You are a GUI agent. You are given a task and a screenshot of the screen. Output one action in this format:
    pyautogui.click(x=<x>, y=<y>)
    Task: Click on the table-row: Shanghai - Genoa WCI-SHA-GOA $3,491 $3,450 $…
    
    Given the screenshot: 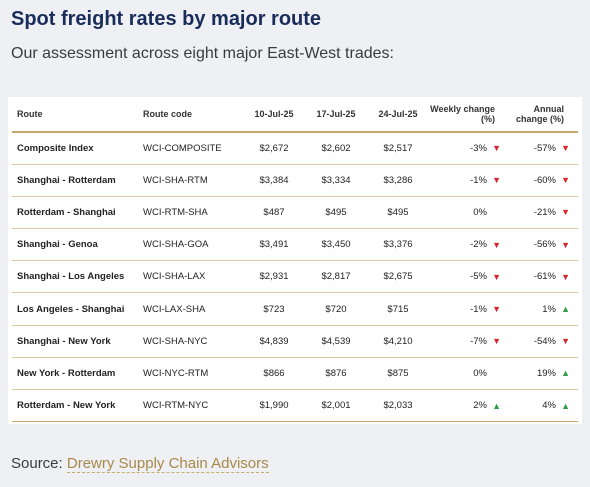 What is the action you would take?
    pyautogui.click(x=295, y=245)
    